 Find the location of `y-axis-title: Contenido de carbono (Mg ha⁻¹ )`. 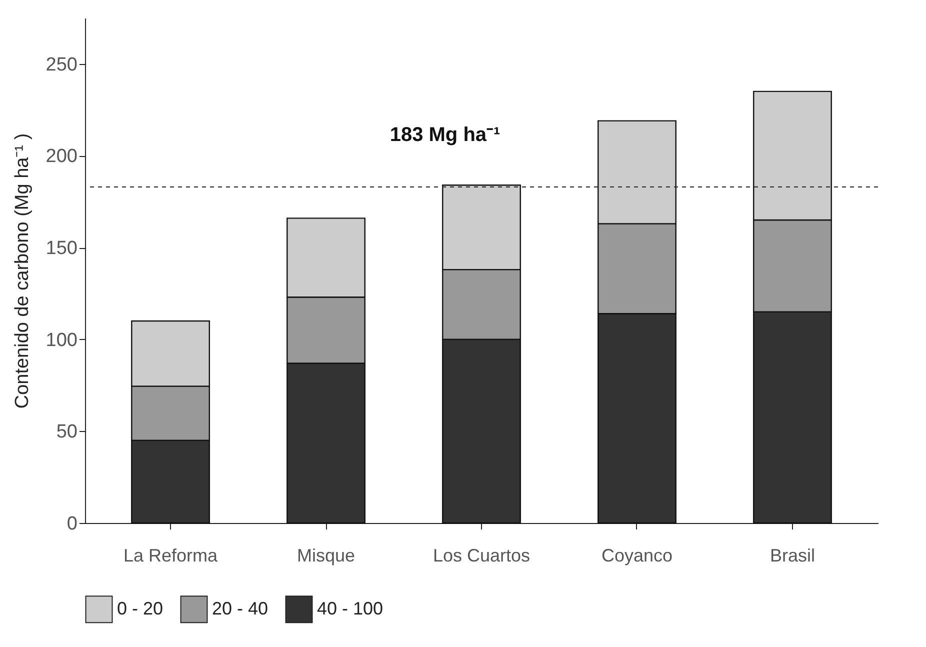

y-axis-title: Contenido de carbono (Mg ha⁻¹ ) is located at coordinates (22, 271).